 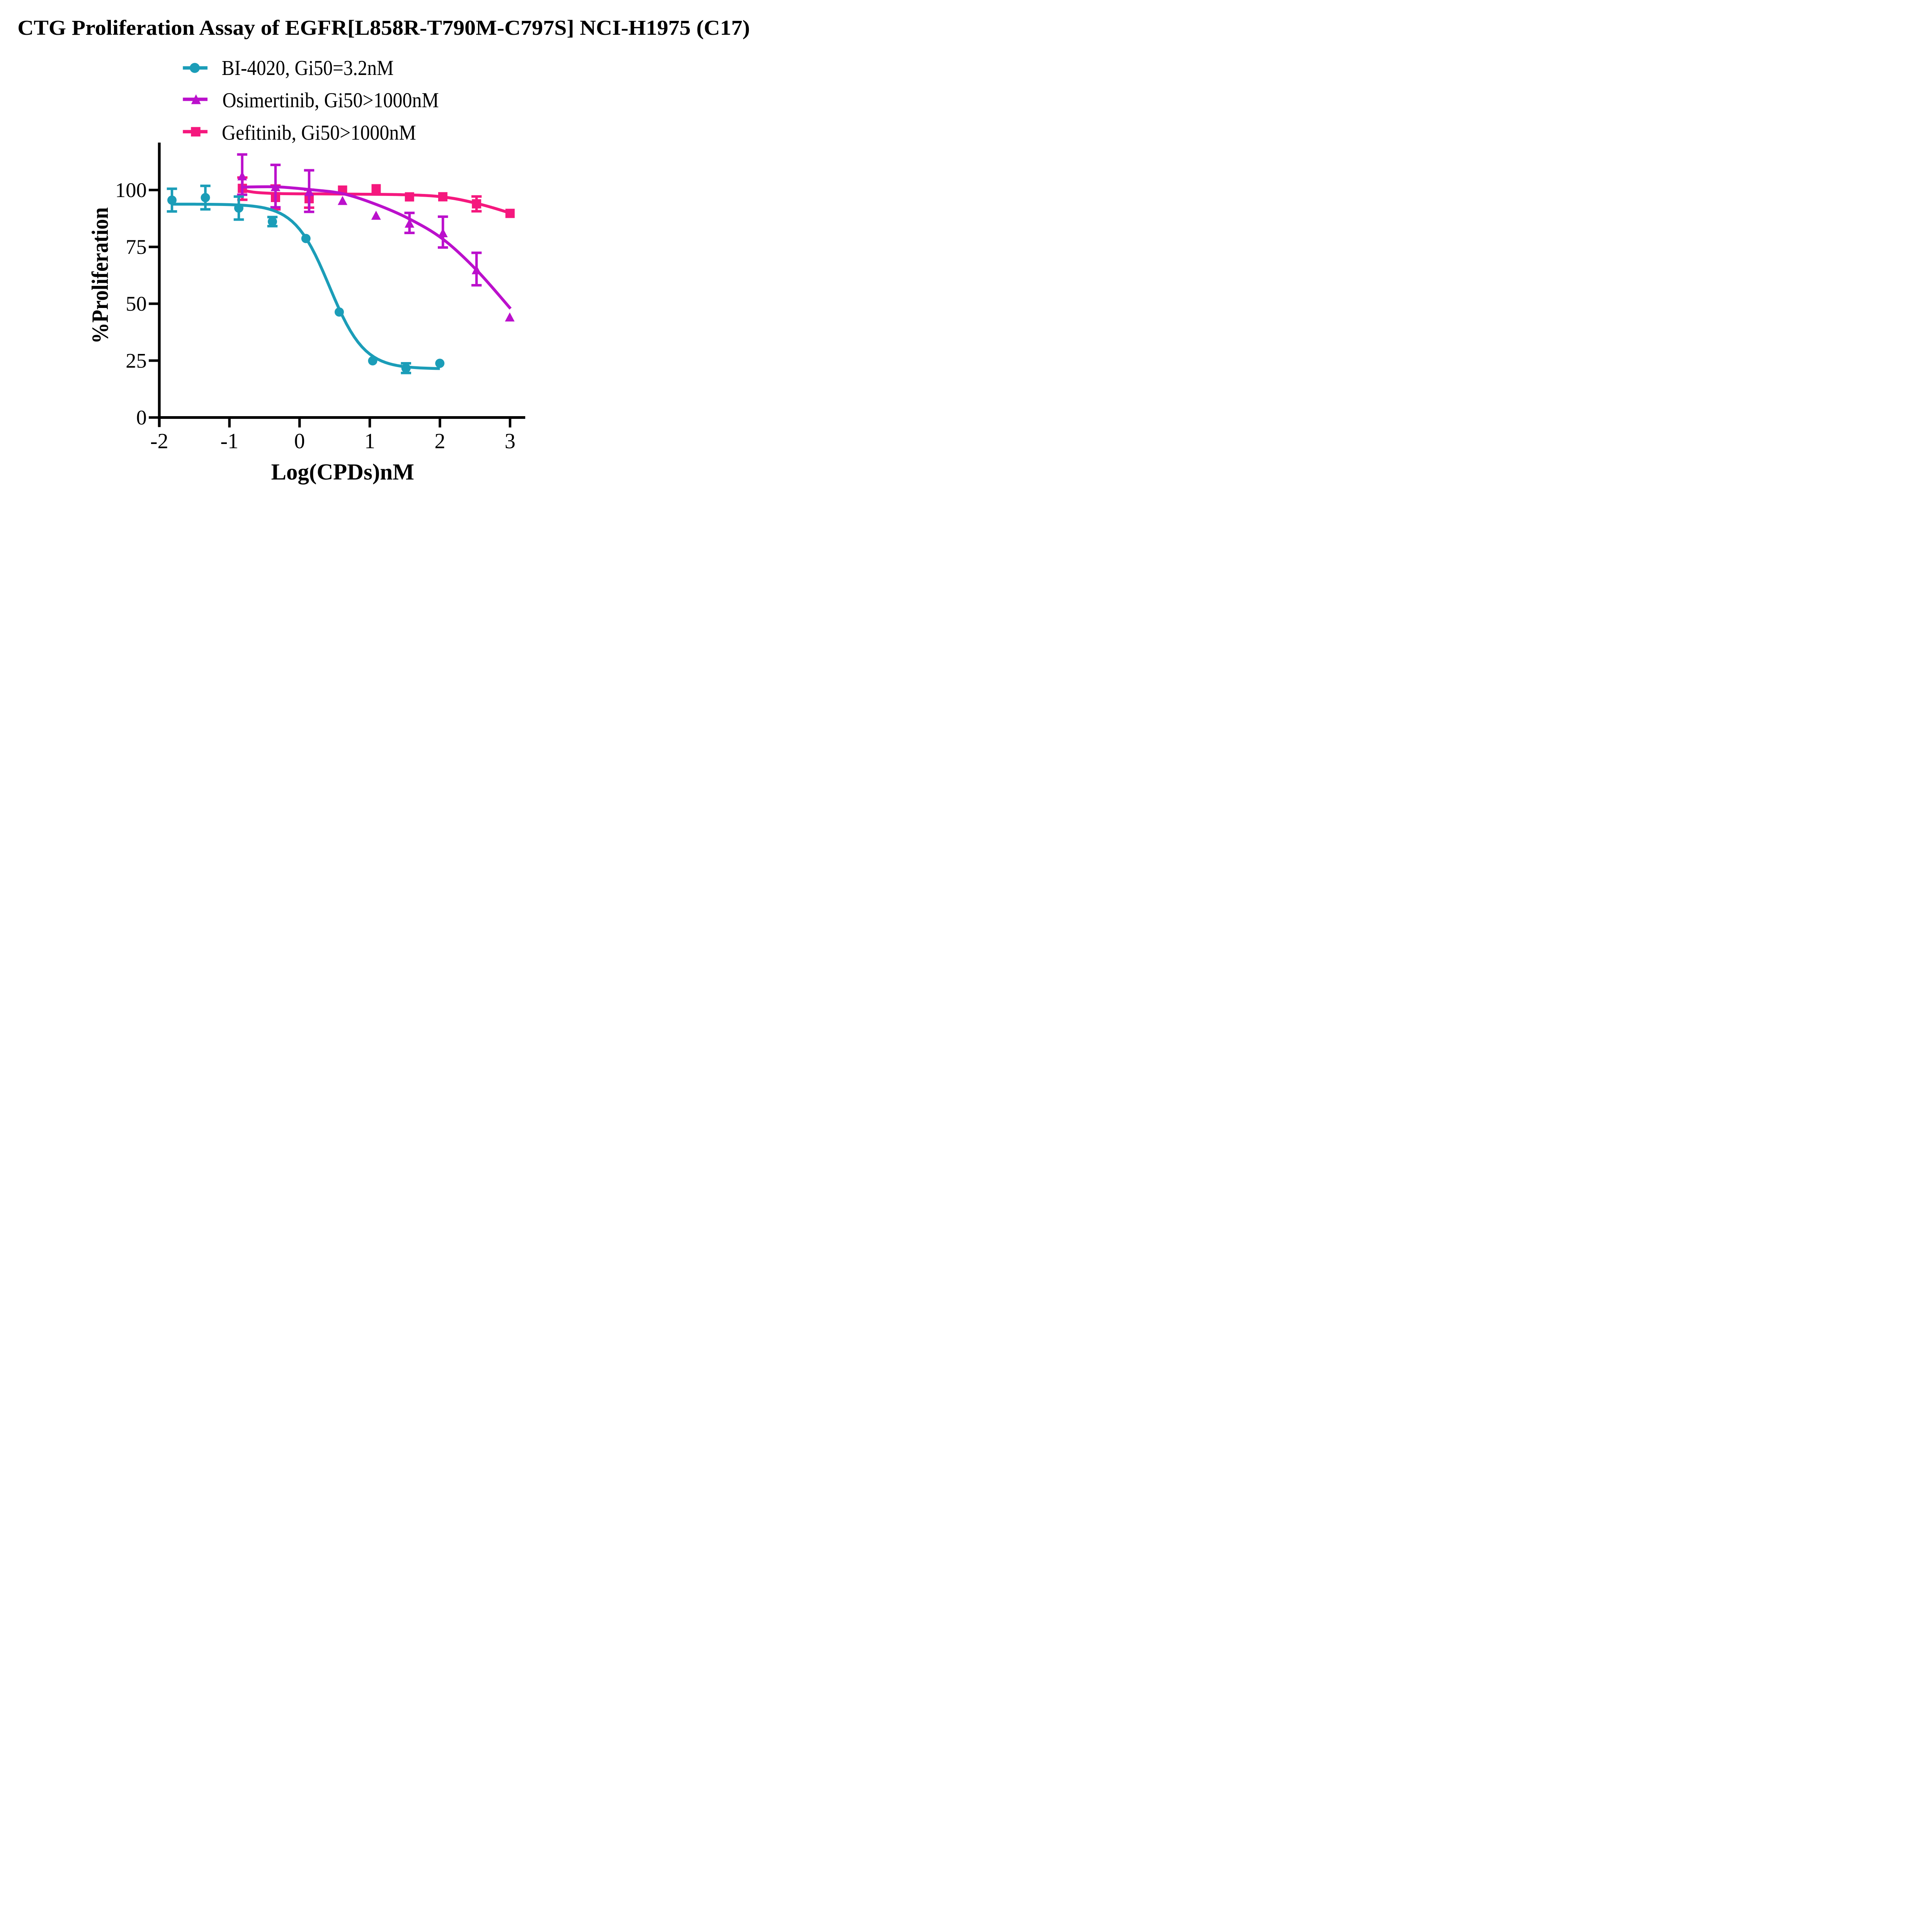 What do you see at coordinates (131, 190) in the screenshot?
I see `svg-text: 100` at bounding box center [131, 190].